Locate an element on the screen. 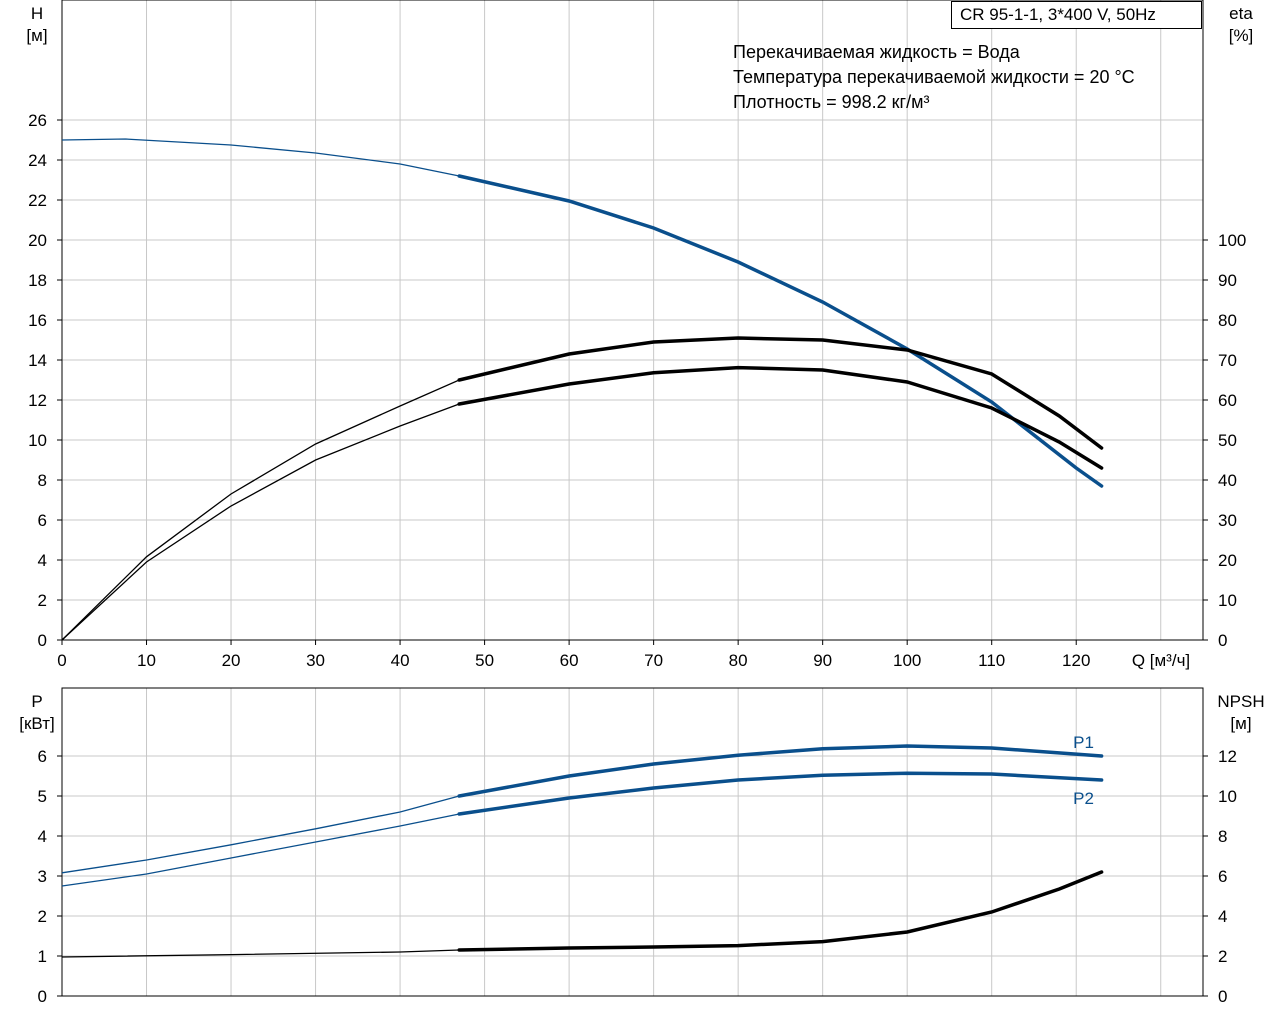  left-tick-label: 20 is located at coordinates (37, 240).